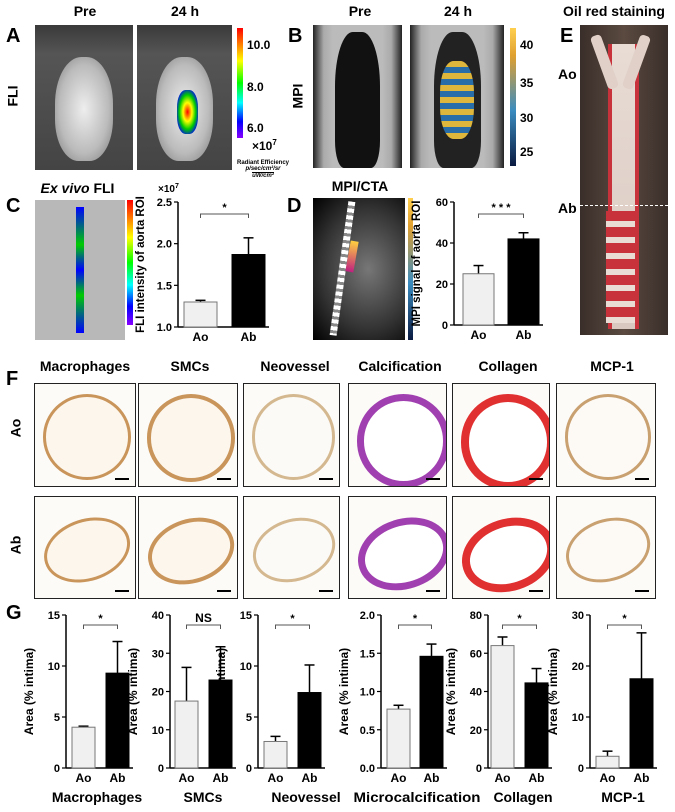  What do you see at coordinates (624, 180) in the screenshot?
I see `oil-red-photo` at bounding box center [624, 180].